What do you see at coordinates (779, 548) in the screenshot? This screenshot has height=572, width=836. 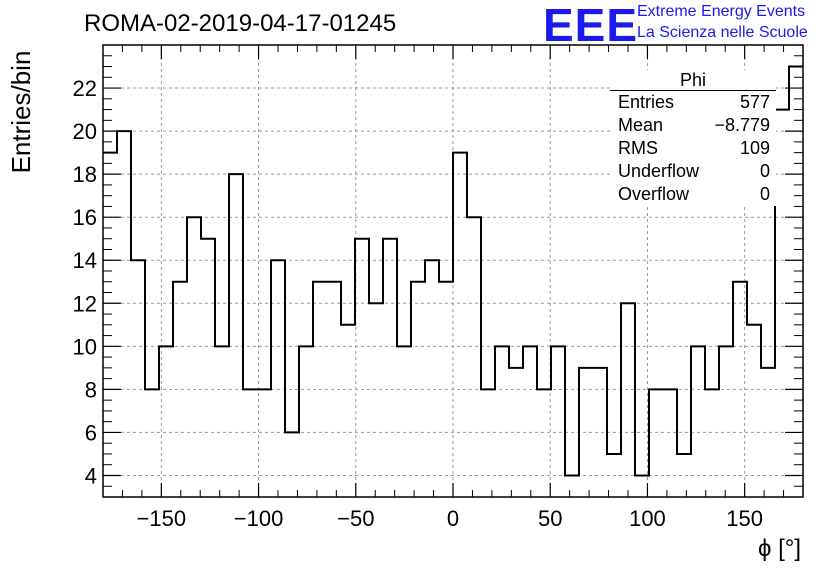 I see `x-axis-label: ϕ [°]` at bounding box center [779, 548].